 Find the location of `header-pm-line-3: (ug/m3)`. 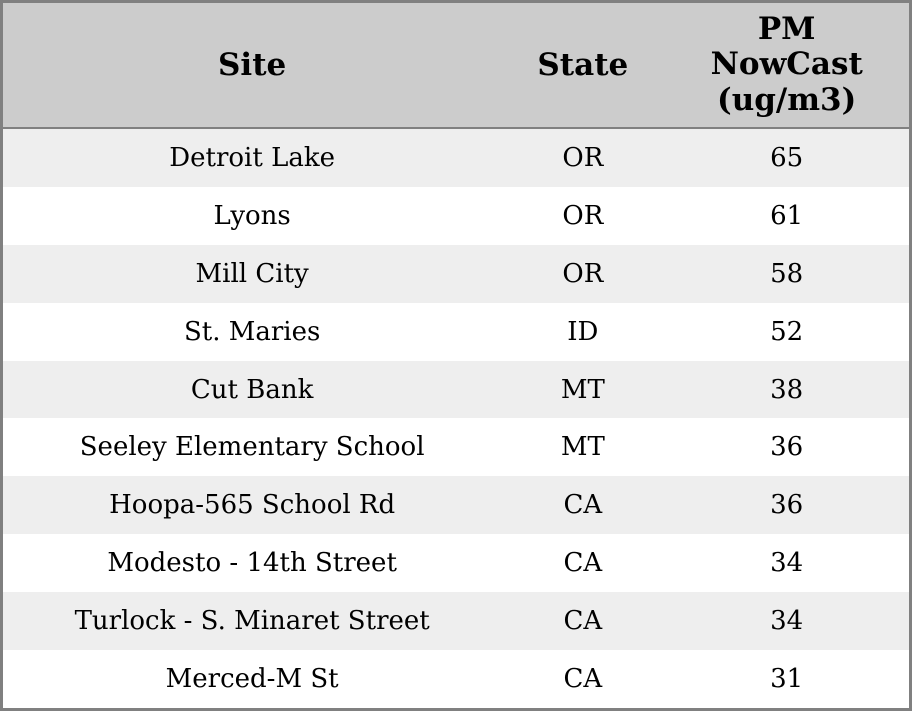

header-pm-line-3: (ug/m3) is located at coordinates (787, 99).